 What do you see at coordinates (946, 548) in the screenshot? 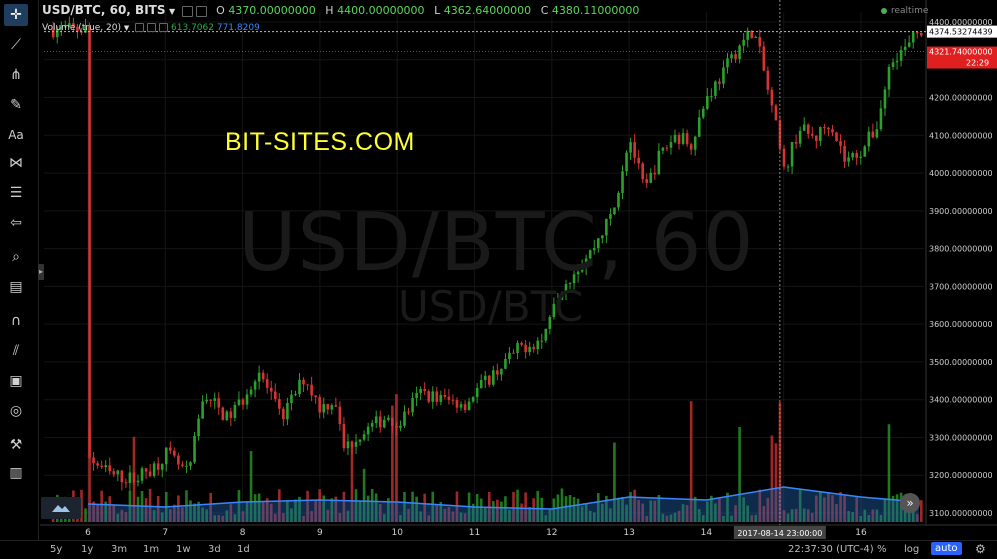
I see `auto-scale-toggle: auto` at bounding box center [946, 548].